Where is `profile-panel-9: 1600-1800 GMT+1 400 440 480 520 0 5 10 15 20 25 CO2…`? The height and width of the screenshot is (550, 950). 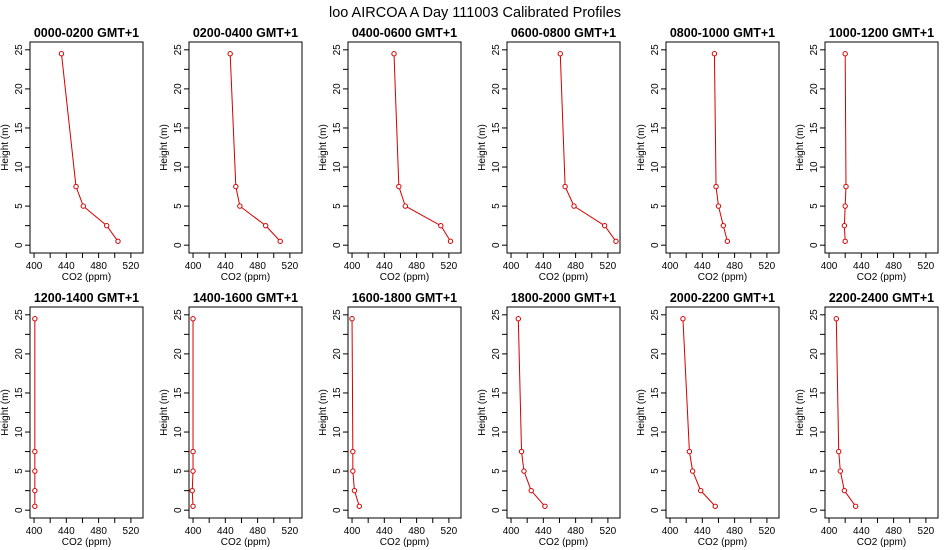 profile-panel-9: 1600-1800 GMT+1 400 440 480 520 0 5 10 15 20 25 CO2… is located at coordinates (390, 419).